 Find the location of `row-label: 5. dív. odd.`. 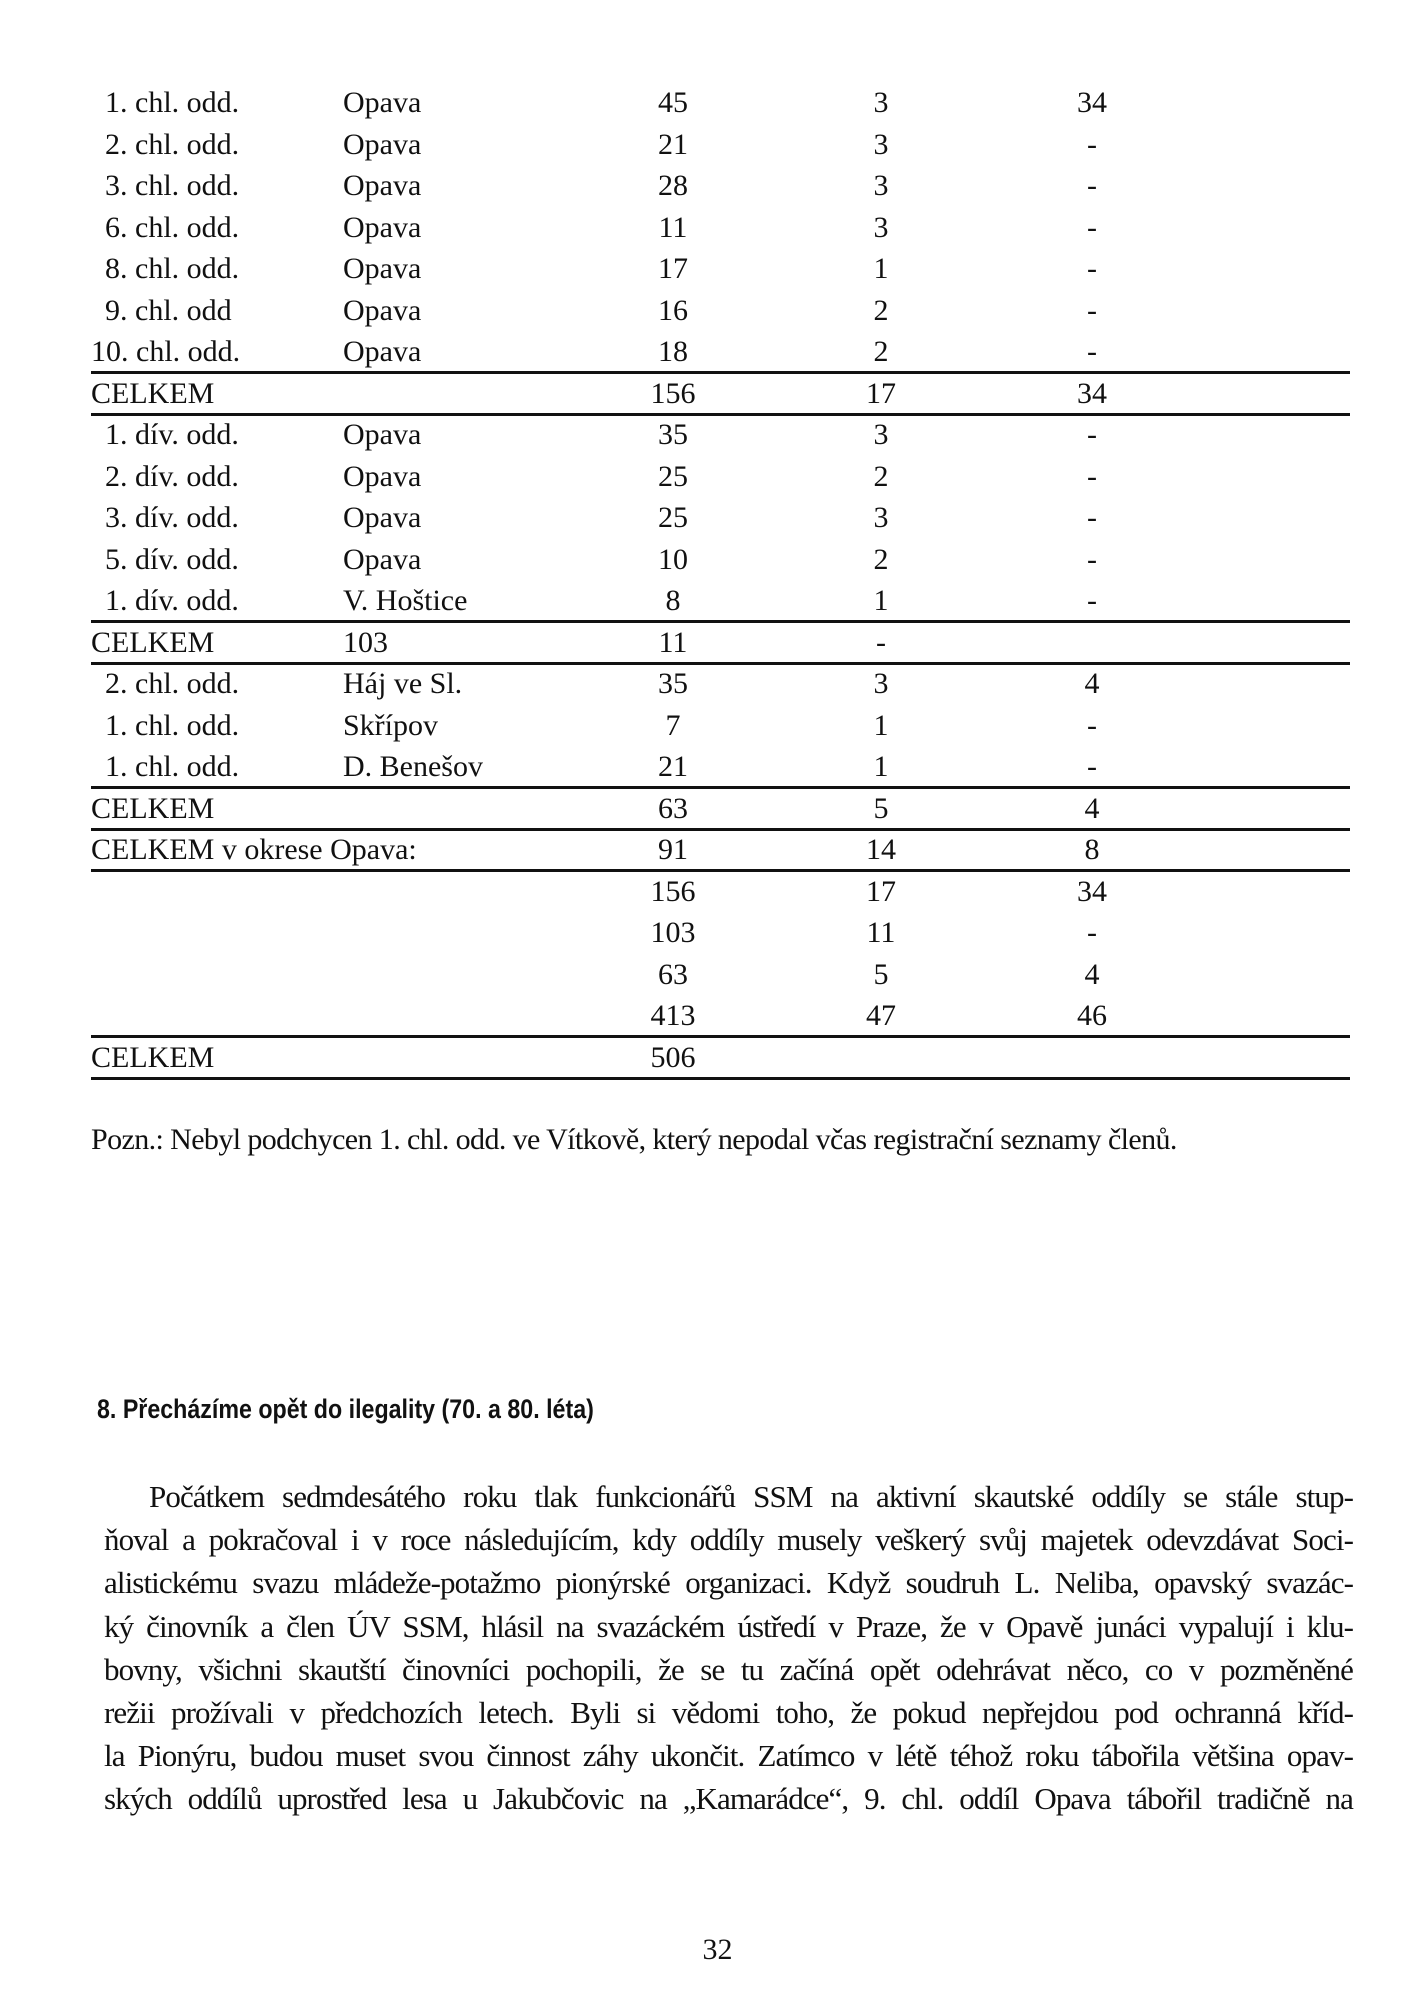

row-label: 5. dív. odd. is located at coordinates (172, 559).